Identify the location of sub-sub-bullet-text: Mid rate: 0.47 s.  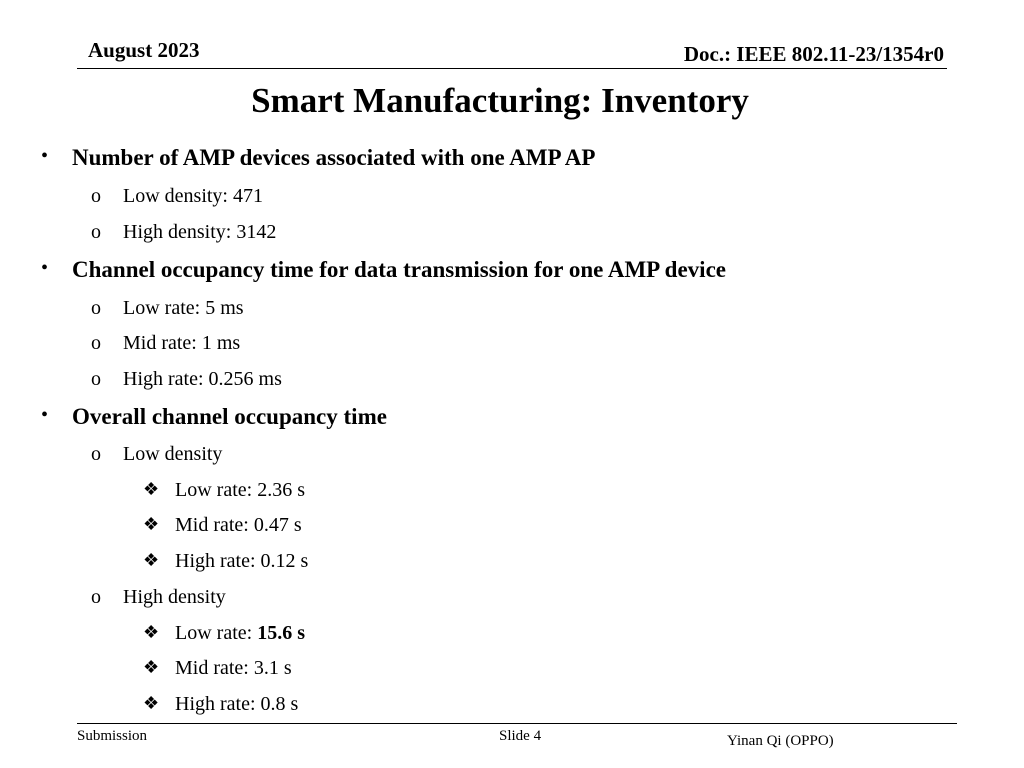
(238, 525).